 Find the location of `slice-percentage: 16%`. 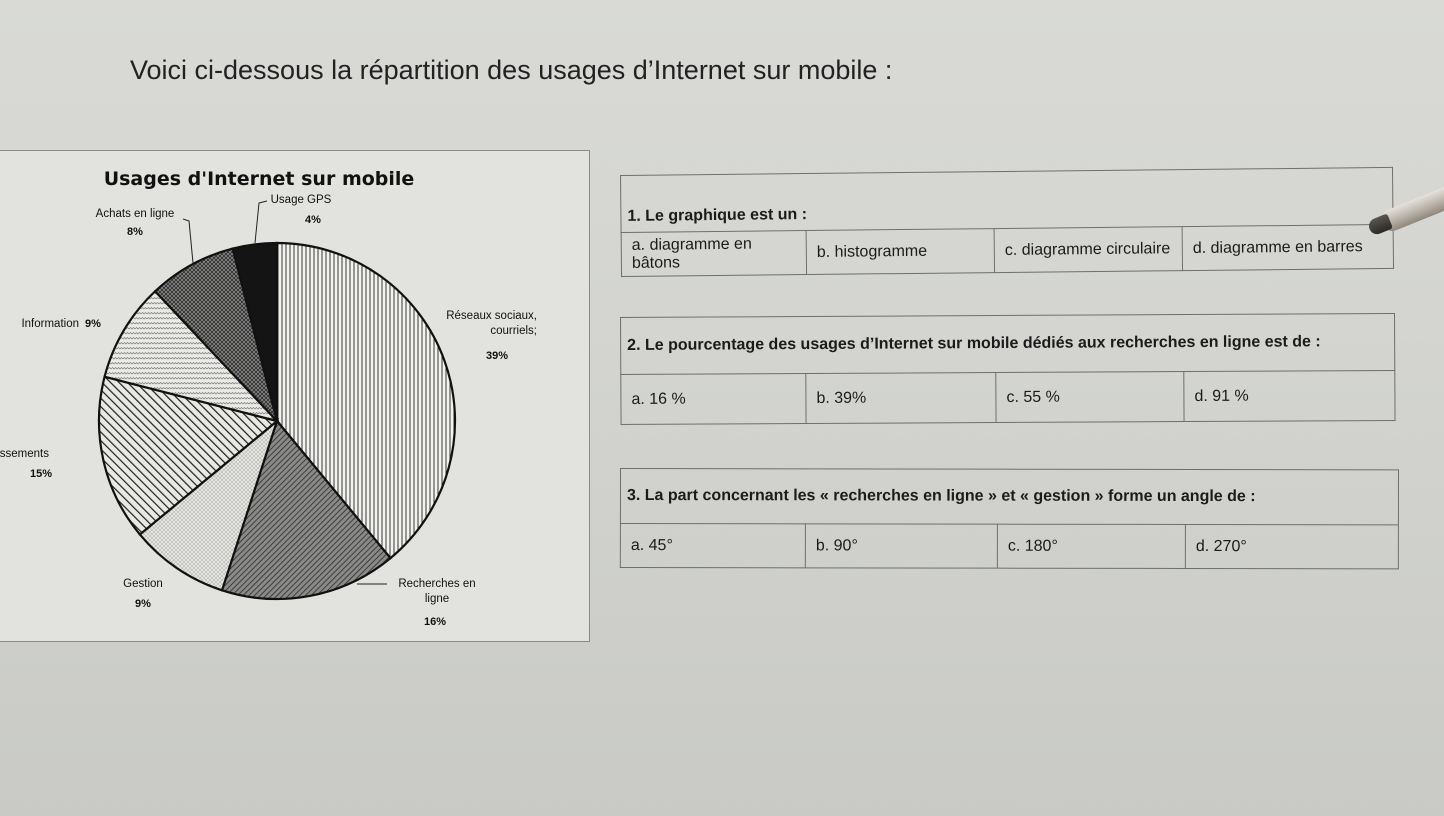

slice-percentage: 16% is located at coordinates (435, 622).